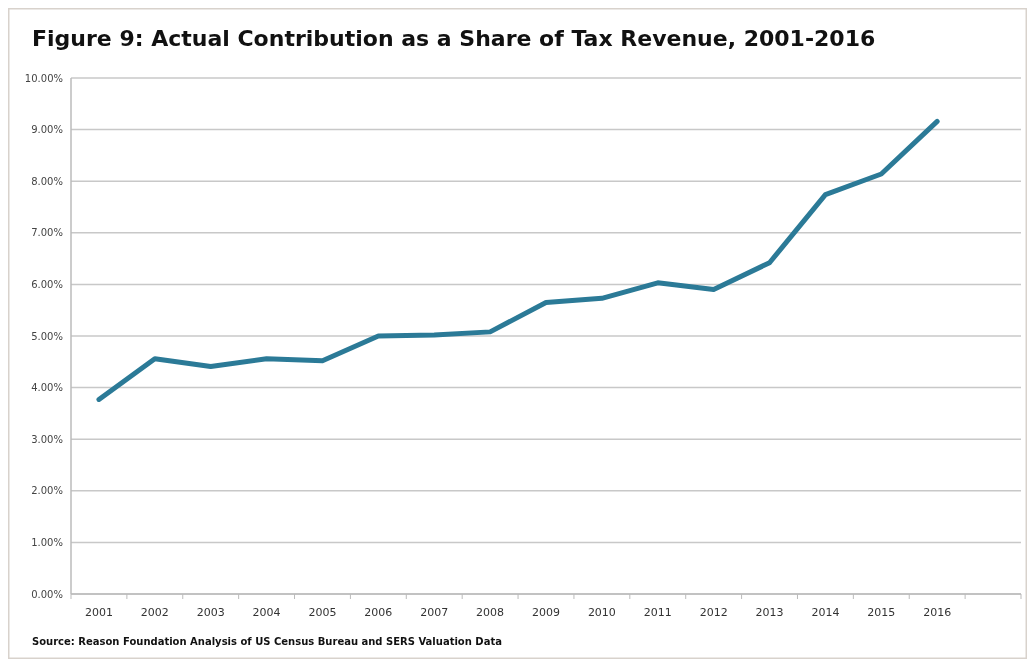 The image size is (1035, 667). I want to click on y-tick-label: 7.00%, so click(47, 233).